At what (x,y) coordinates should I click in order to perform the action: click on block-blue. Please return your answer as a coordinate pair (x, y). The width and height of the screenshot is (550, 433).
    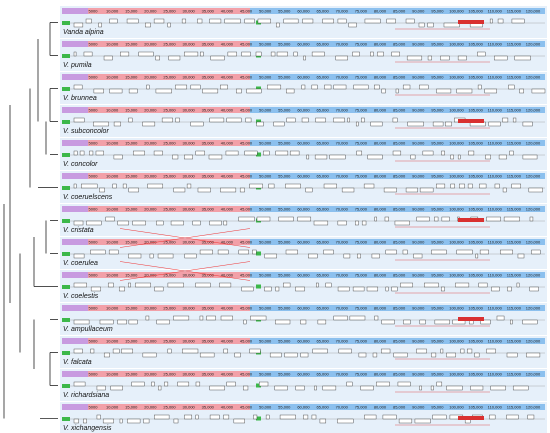
    Looking at the image, I should click on (397, 407).